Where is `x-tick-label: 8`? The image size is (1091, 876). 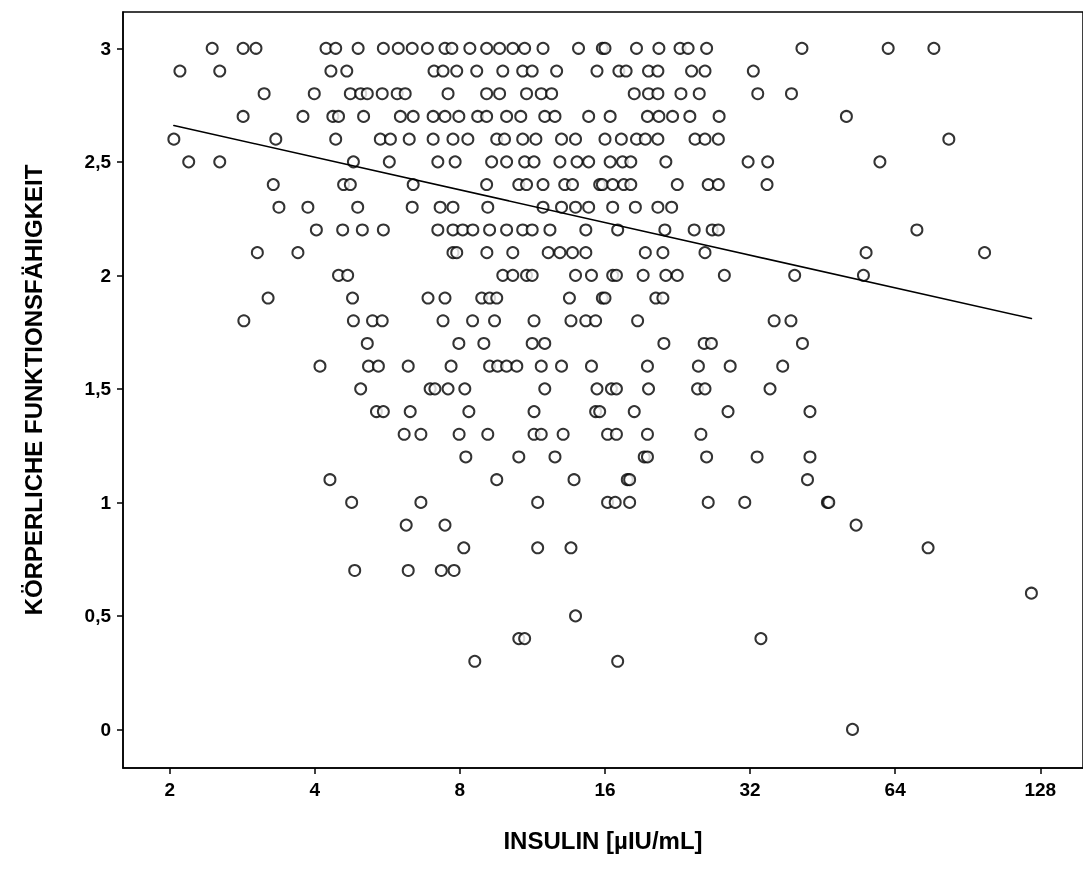 x-tick-label: 8 is located at coordinates (460, 789).